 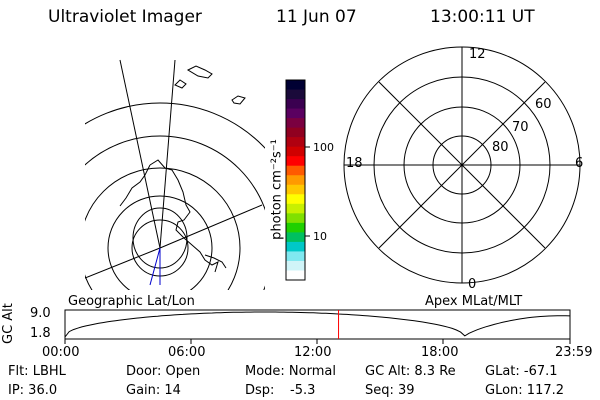 I want to click on lat-label-80: 80, so click(x=500, y=147).